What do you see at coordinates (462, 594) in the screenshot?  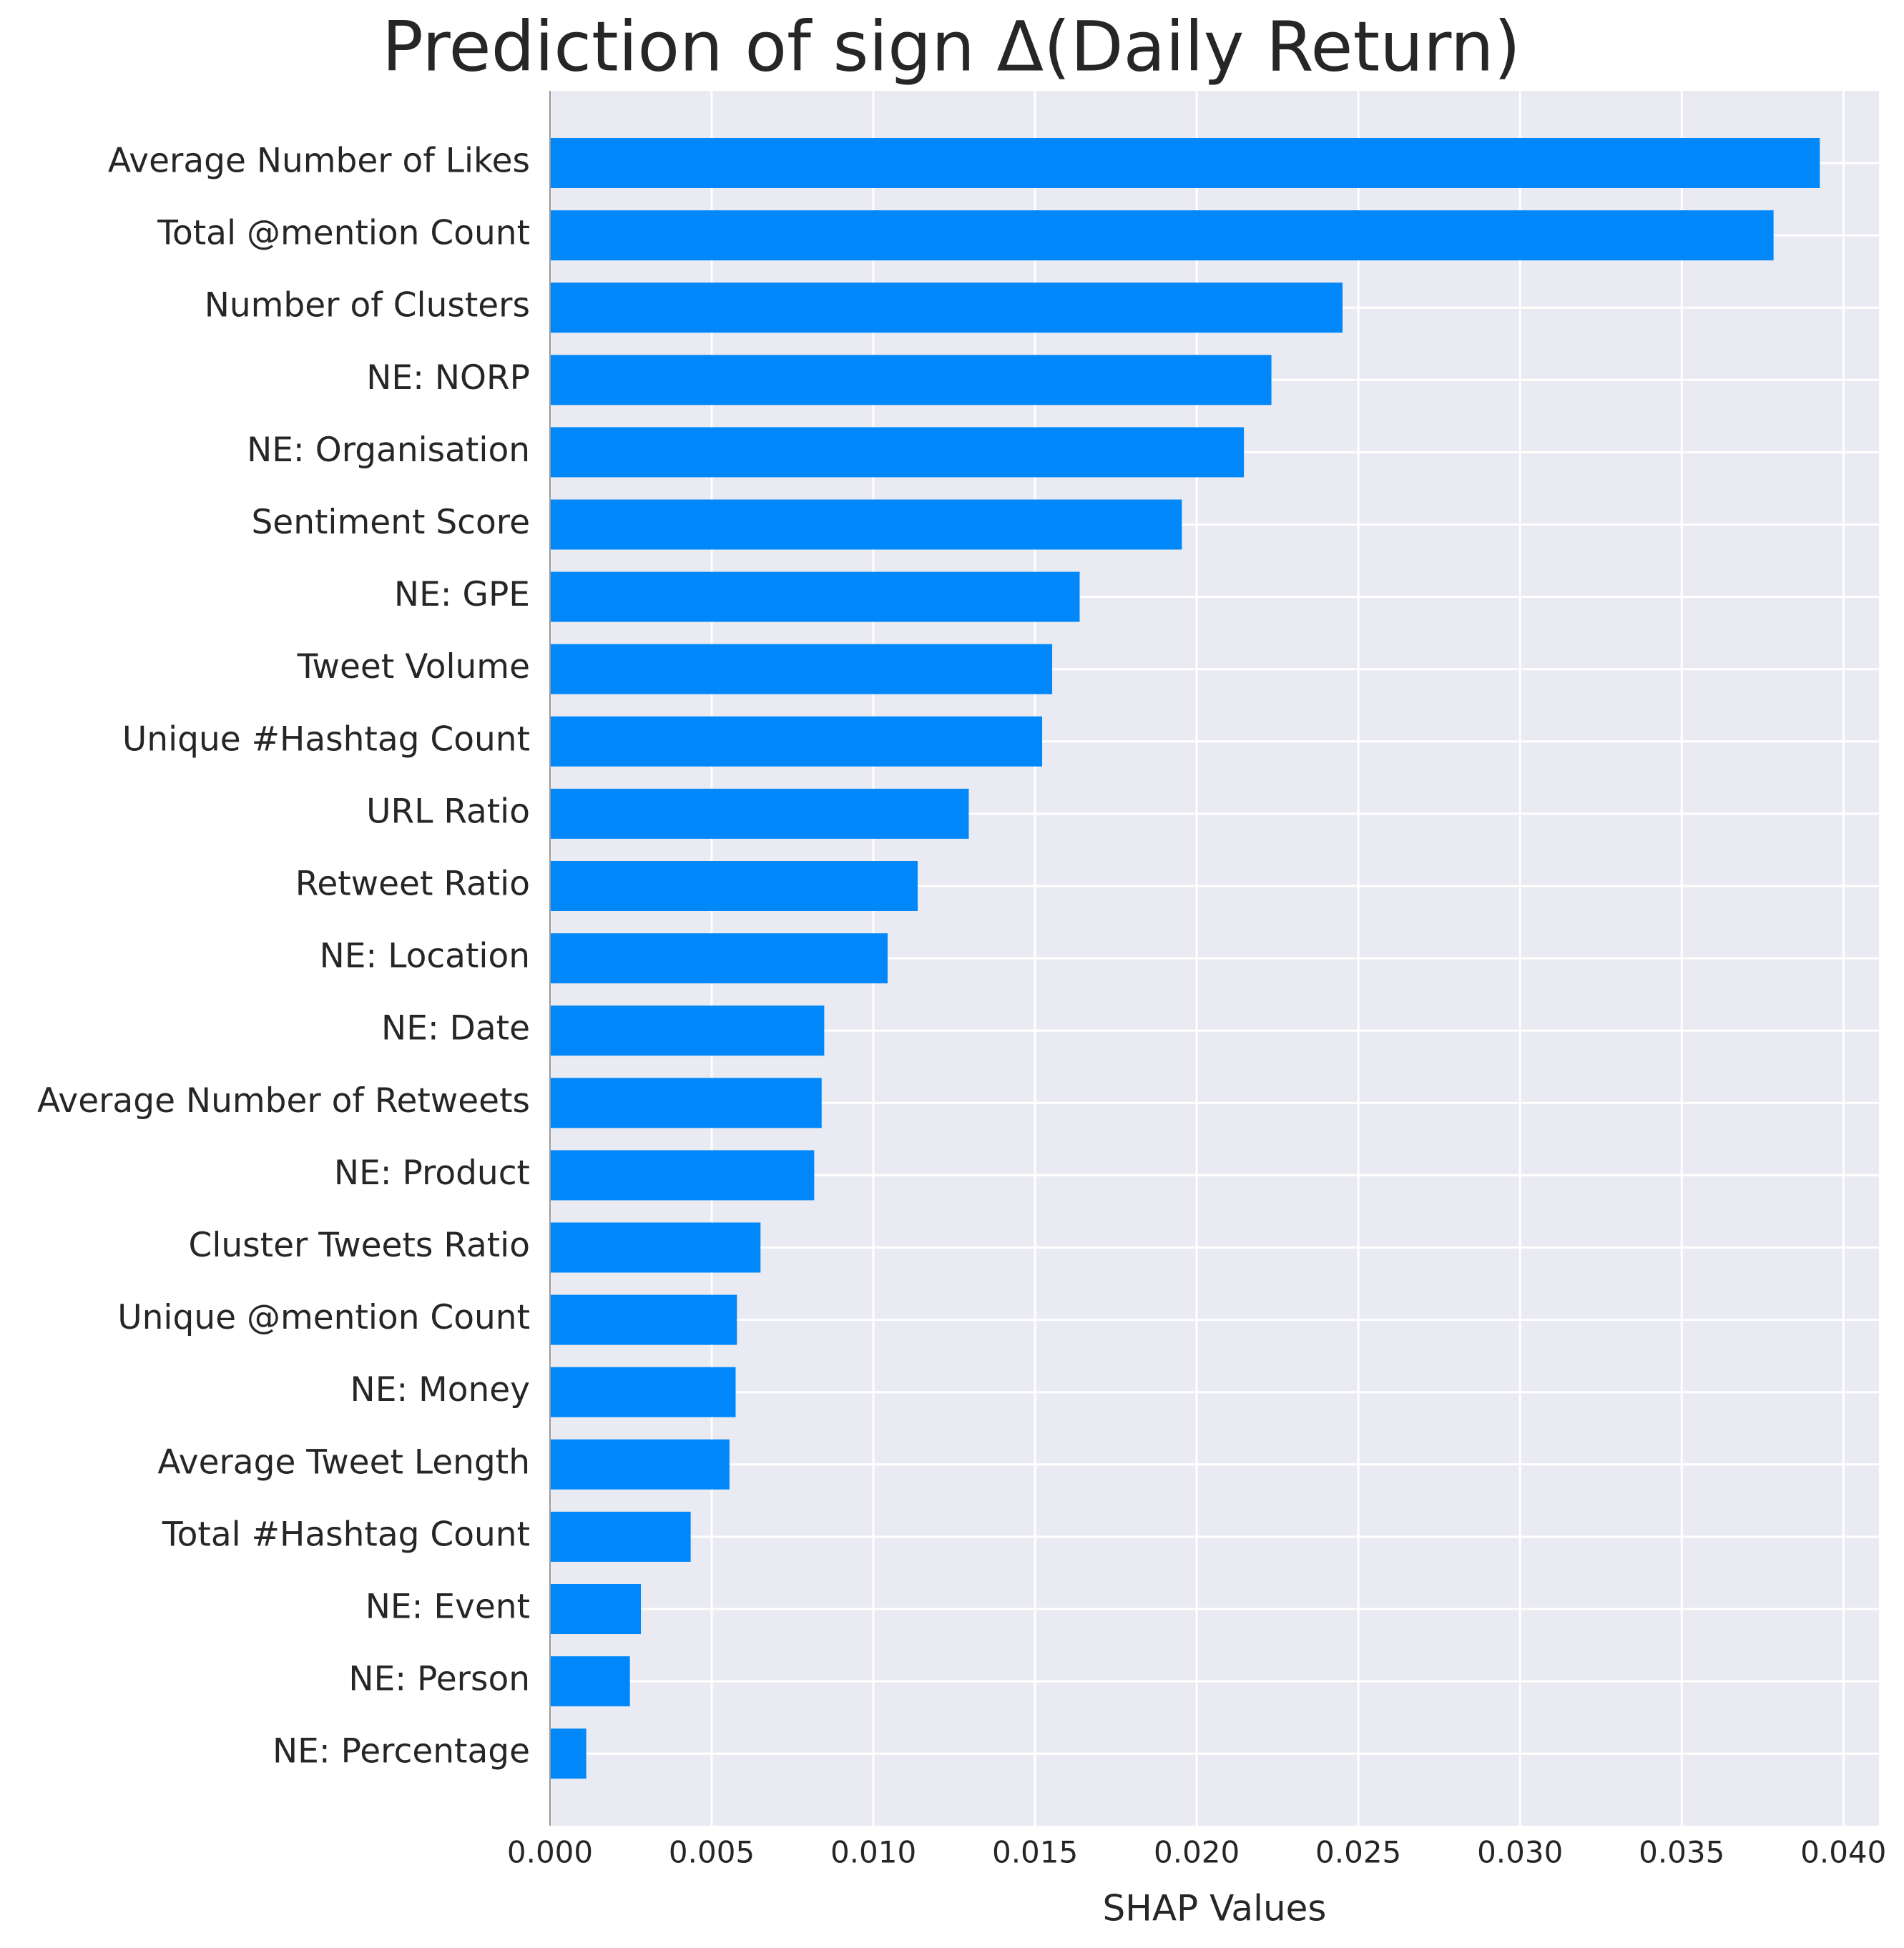 I see `y-tick-label: NE: GPE` at bounding box center [462, 594].